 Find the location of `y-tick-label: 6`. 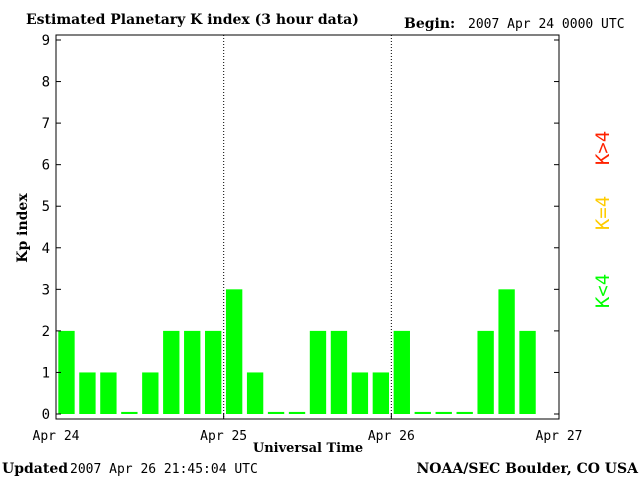

y-tick-label: 6 is located at coordinates (46, 166).